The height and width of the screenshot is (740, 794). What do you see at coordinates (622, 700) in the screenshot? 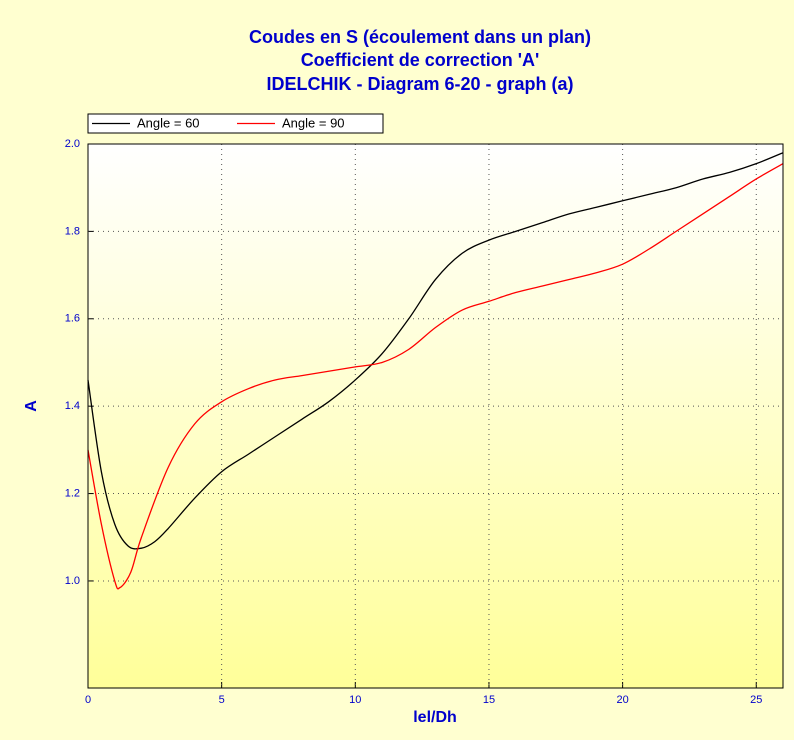
I see `x-tick-label: 20` at bounding box center [622, 700].